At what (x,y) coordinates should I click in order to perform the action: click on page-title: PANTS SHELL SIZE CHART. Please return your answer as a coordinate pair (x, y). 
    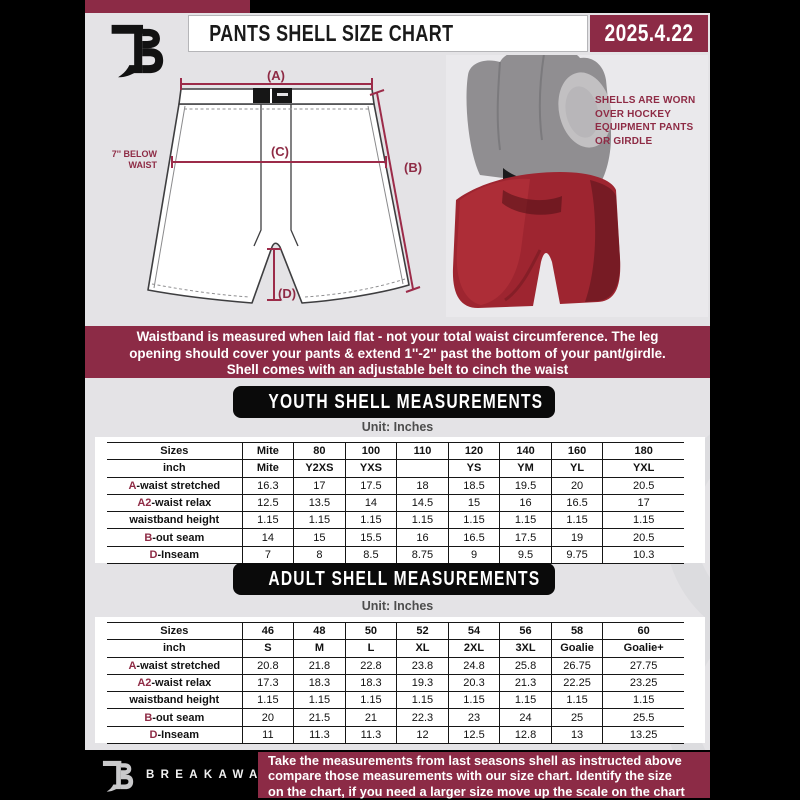
    Looking at the image, I should click on (331, 33).